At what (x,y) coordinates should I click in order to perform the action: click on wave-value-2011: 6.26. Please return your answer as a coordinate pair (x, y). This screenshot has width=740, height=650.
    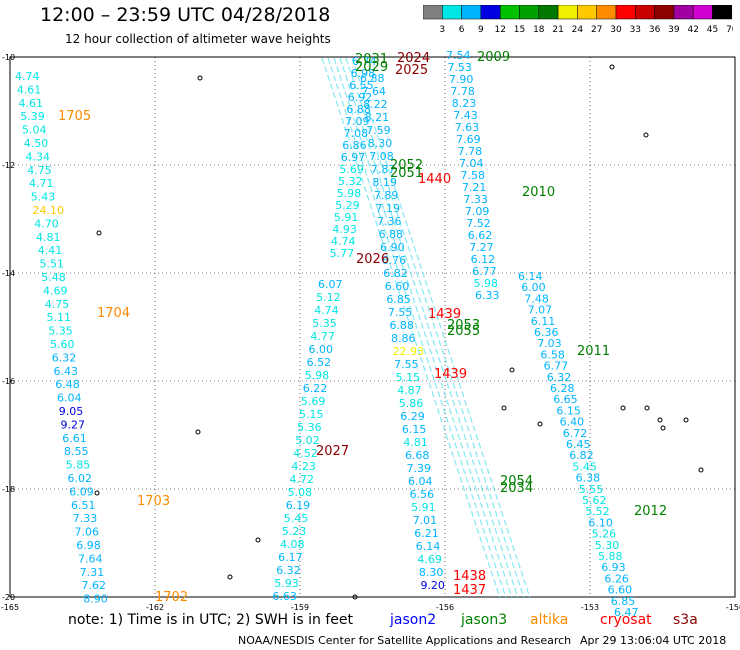
    Looking at the image, I should click on (616, 578).